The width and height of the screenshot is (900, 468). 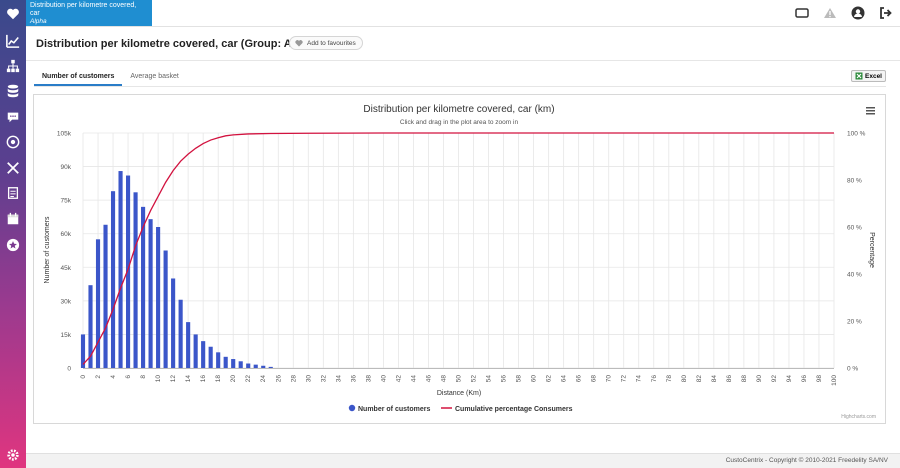 What do you see at coordinates (66, 335) in the screenshot?
I see `y-tick-label: 15k` at bounding box center [66, 335].